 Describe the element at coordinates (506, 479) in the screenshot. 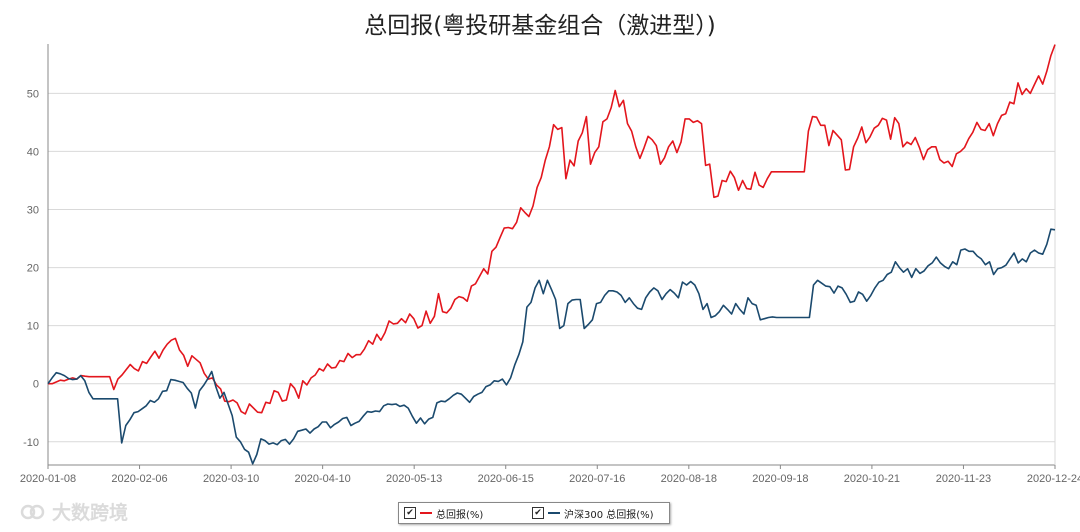

I see `x-tick-label: 2020-06-15` at that location.